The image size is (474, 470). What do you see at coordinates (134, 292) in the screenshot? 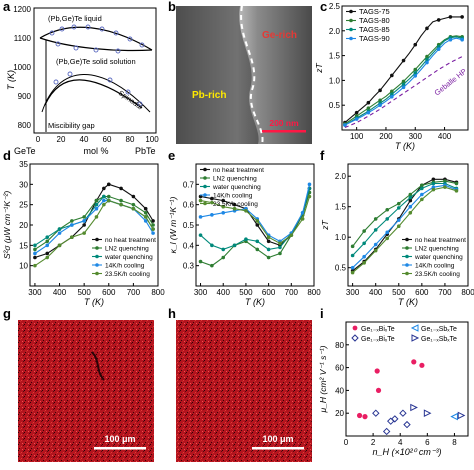
I see `x-tick-label: 700` at bounding box center [134, 292].